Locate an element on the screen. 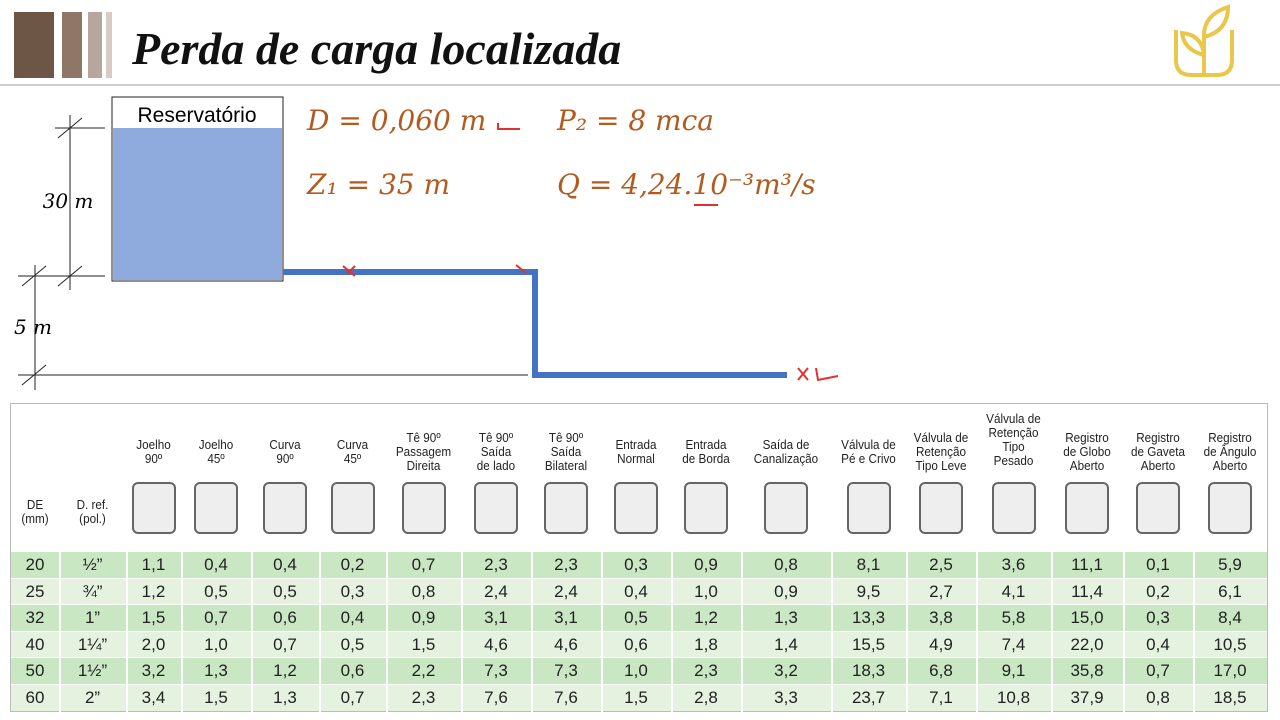 The width and height of the screenshot is (1280, 720). marks is located at coordinates (590, 252).